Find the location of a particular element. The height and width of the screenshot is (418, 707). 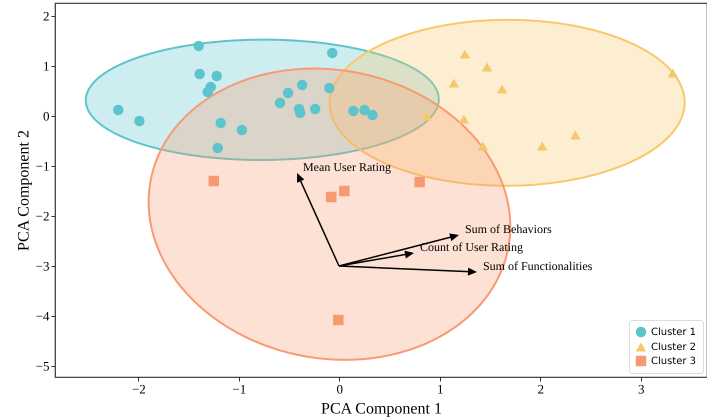

legend-label: Cluster 2 is located at coordinates (673, 347).